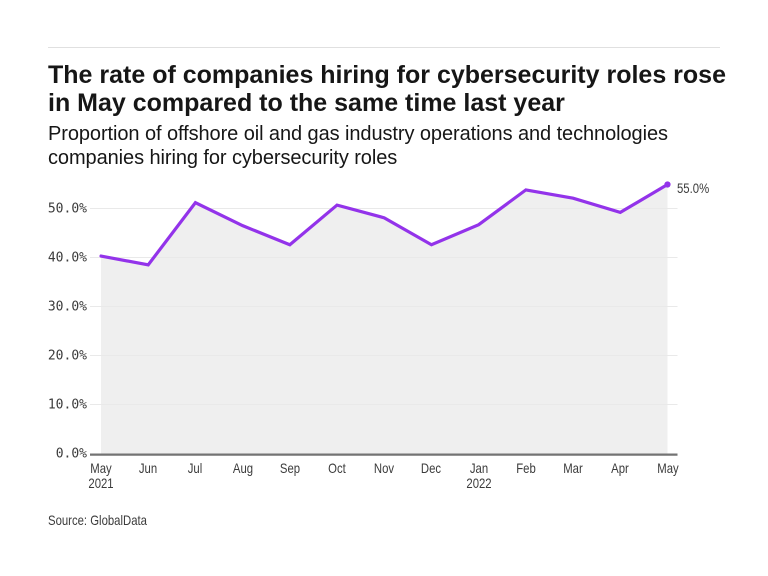 Image resolution: width=768 pixels, height=576 pixels. I want to click on x-tick-label: May, so click(667, 467).